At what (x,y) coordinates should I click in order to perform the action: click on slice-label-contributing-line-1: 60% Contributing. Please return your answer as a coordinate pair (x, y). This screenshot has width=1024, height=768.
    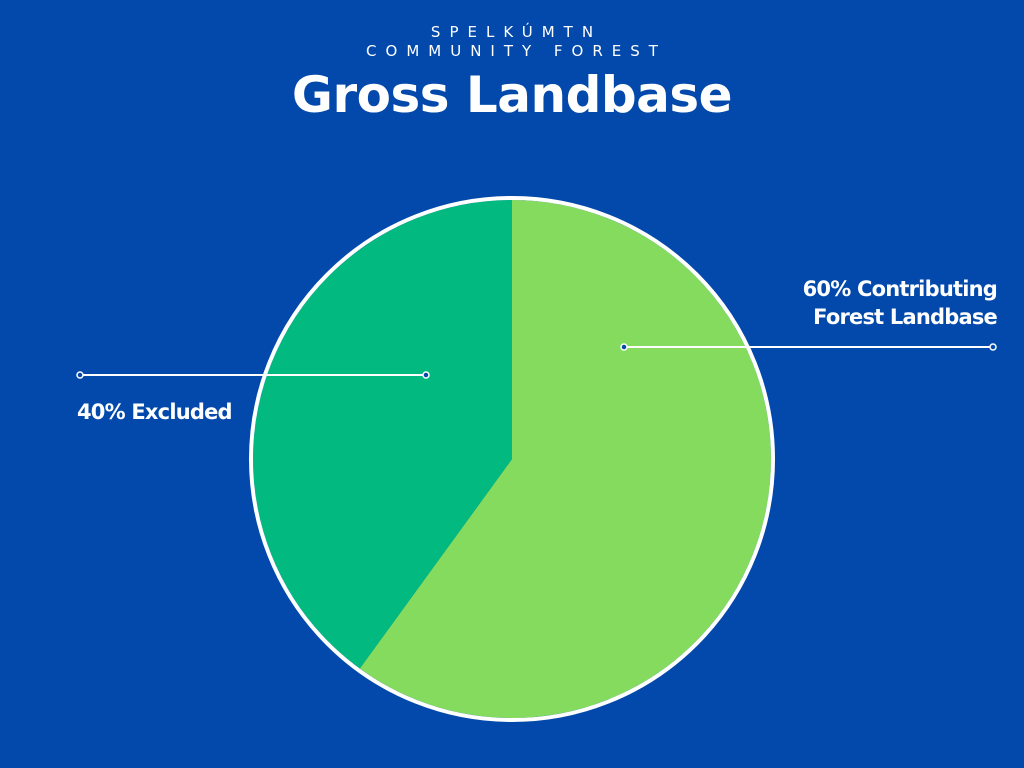
    Looking at the image, I should click on (900, 289).